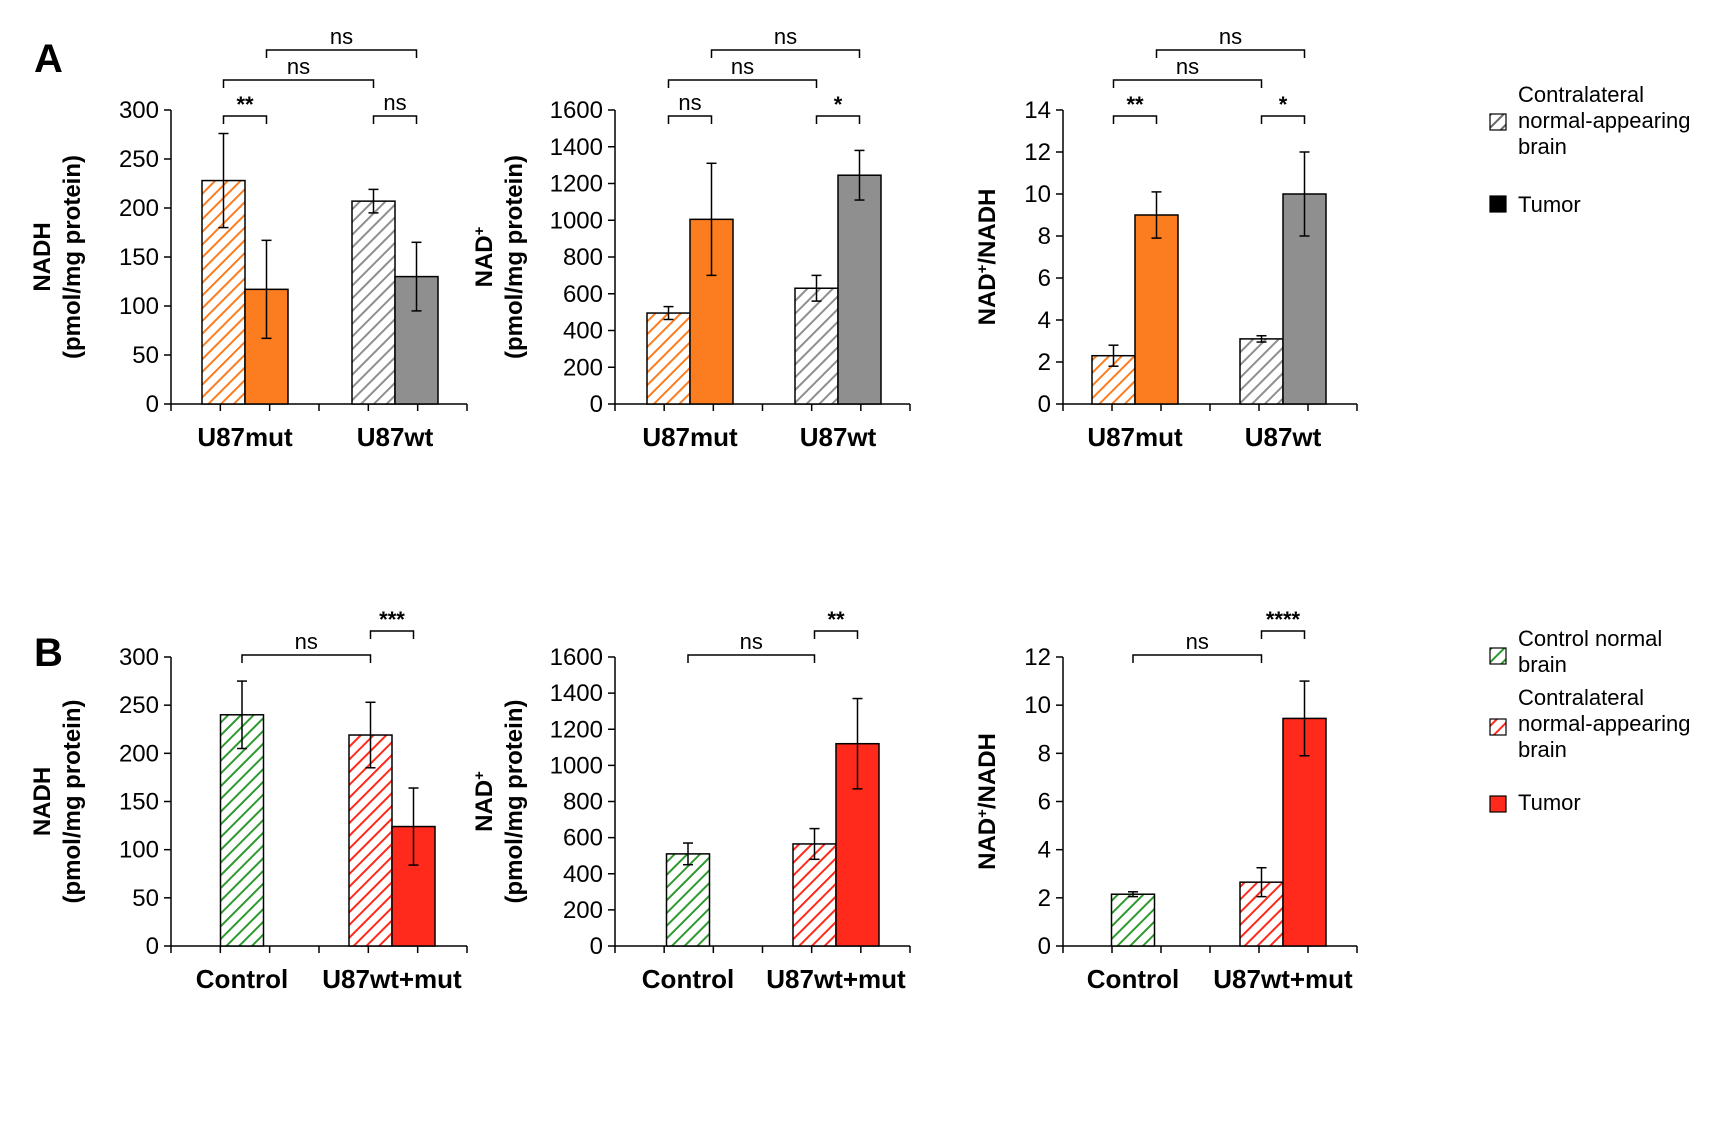 This screenshot has height=1130, width=1722. Describe the element at coordinates (1037, 194) in the screenshot. I see `y-tick-label: 10` at that location.